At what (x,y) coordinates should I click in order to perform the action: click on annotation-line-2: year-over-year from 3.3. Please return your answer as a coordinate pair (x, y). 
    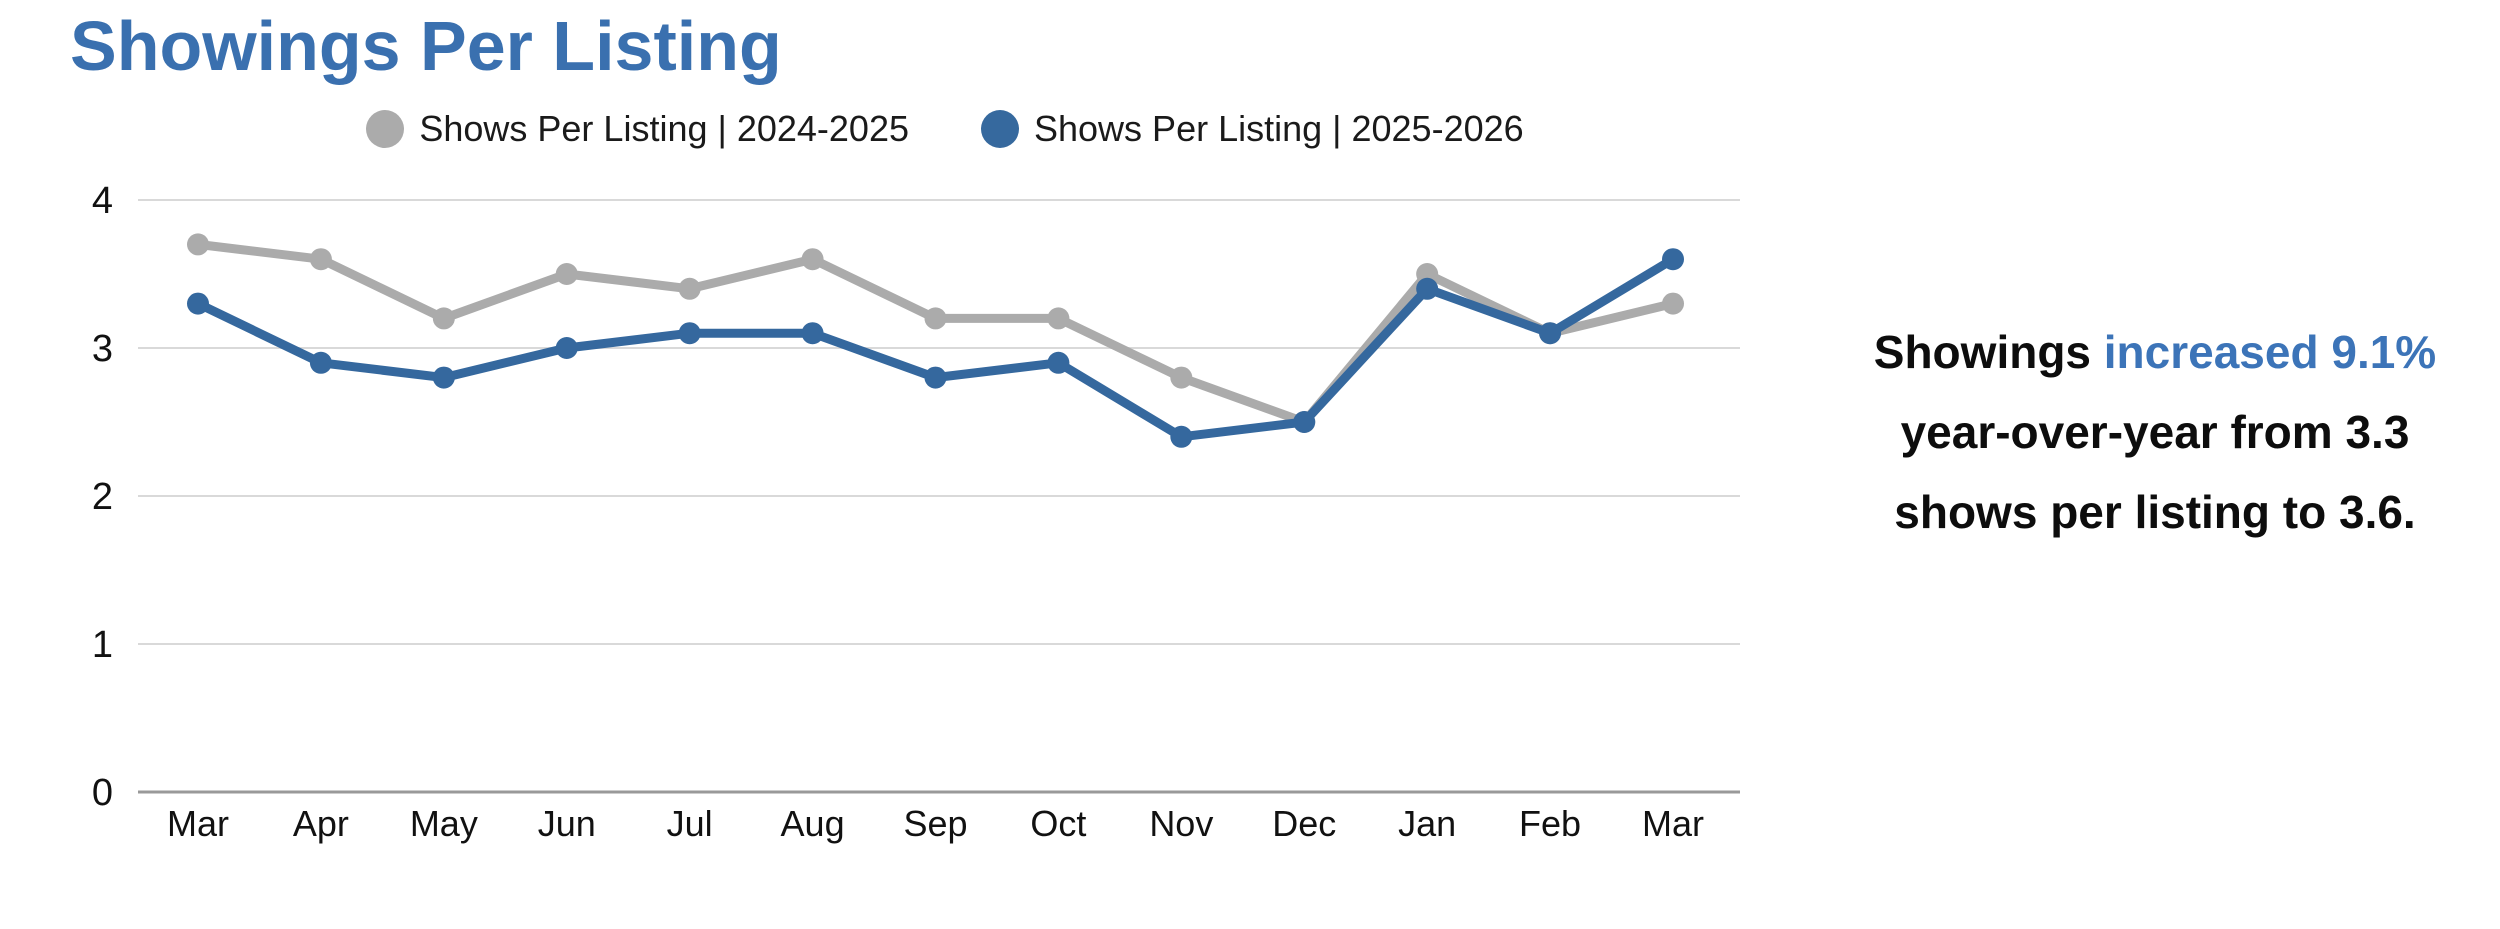
    Looking at the image, I should click on (2155, 432).